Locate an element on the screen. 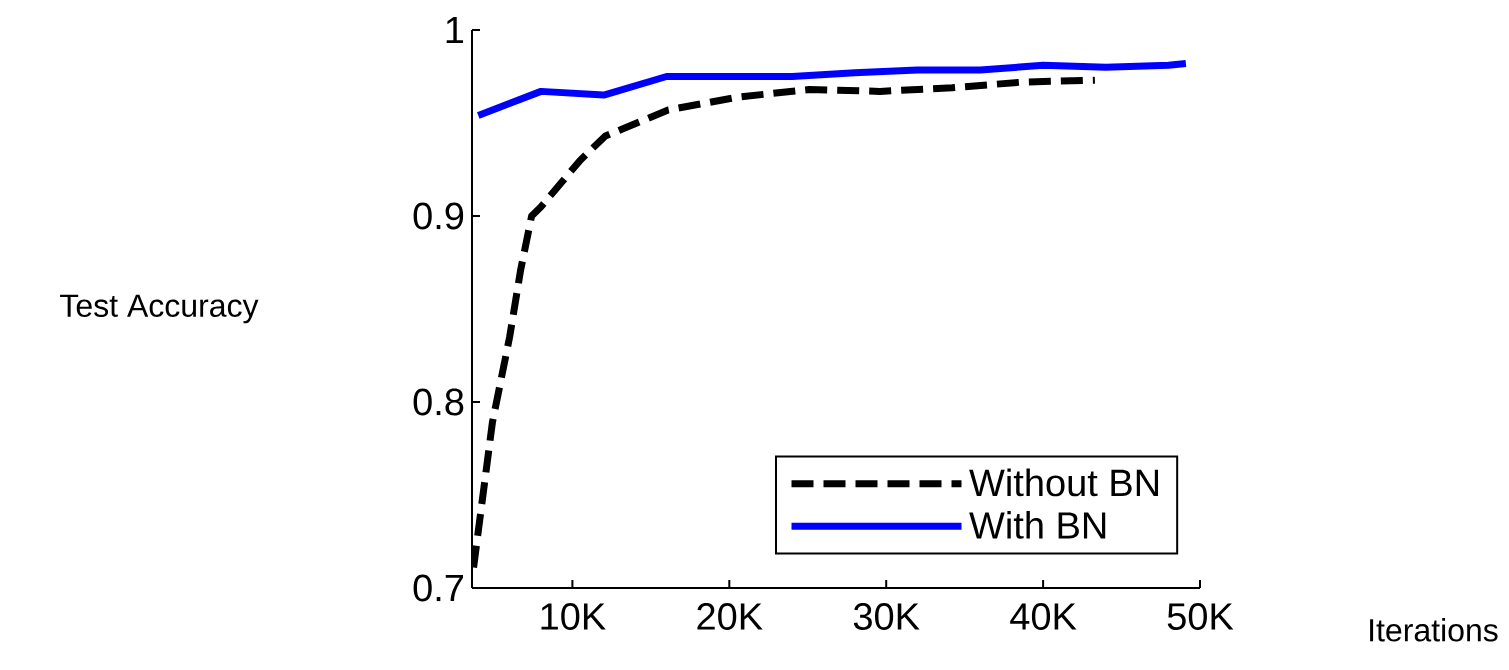 This screenshot has width=1509, height=670. x-tick-label: 20K is located at coordinates (730, 616).